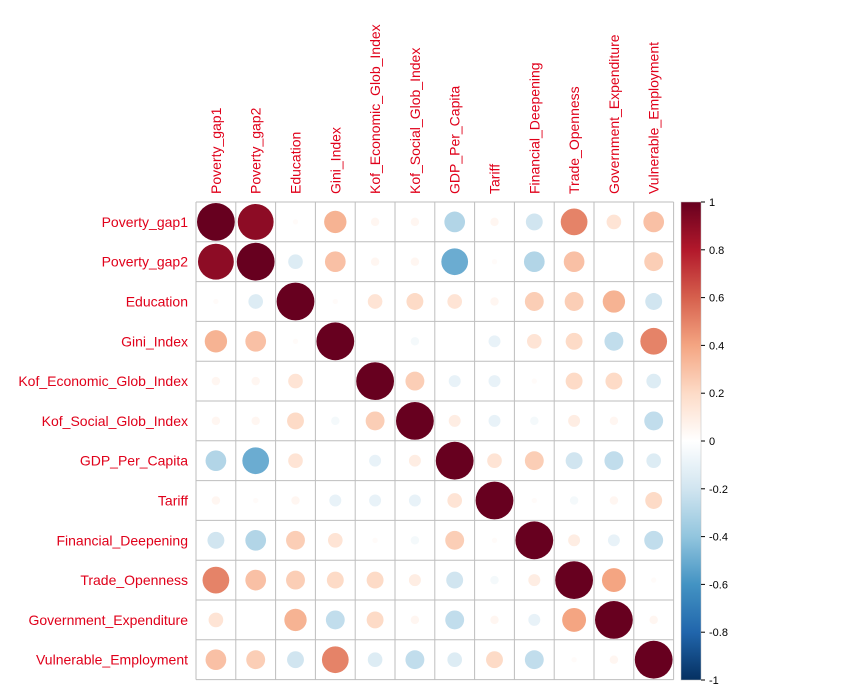  I want to click on colorbar-tick-label: -0.2, so click(718, 490).